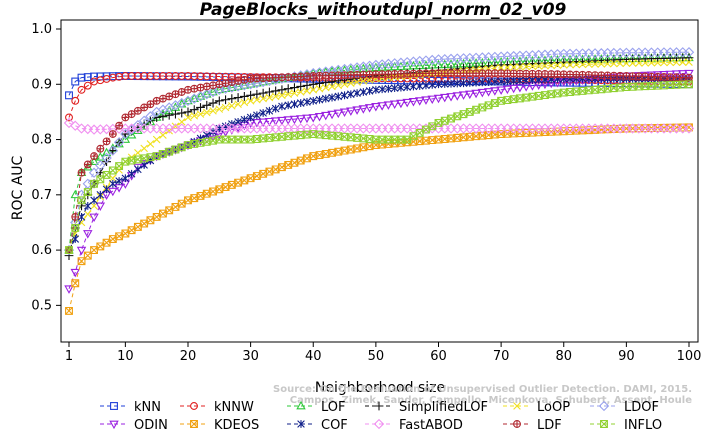 This screenshot has height=434, width=702. What do you see at coordinates (125, 356) in the screenshot?
I see `x-tick-label: 10` at bounding box center [125, 356].